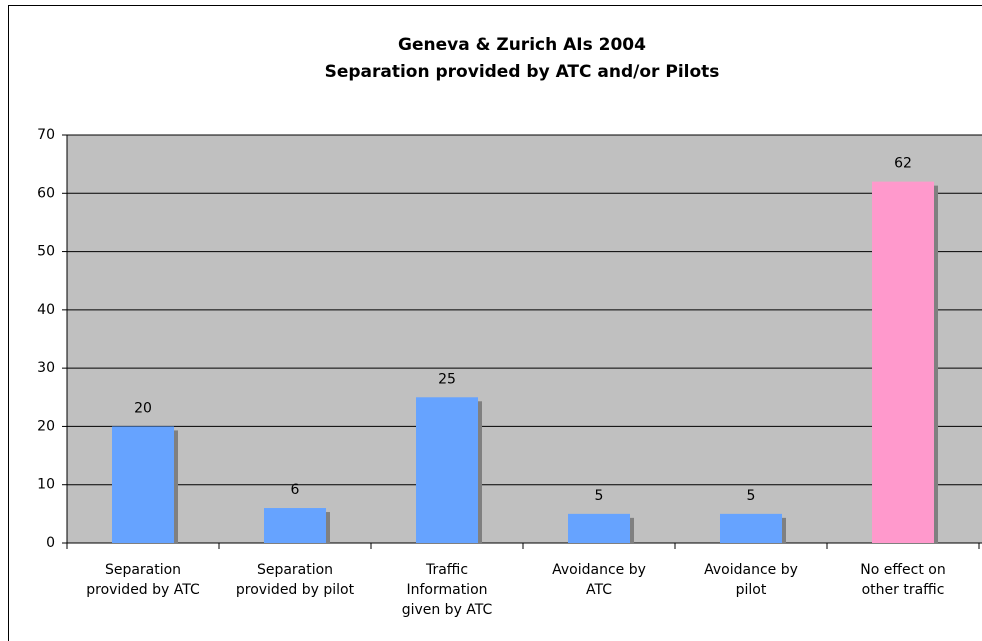 This screenshot has height=641, width=982. I want to click on y-tick-label: 30, so click(46, 368).